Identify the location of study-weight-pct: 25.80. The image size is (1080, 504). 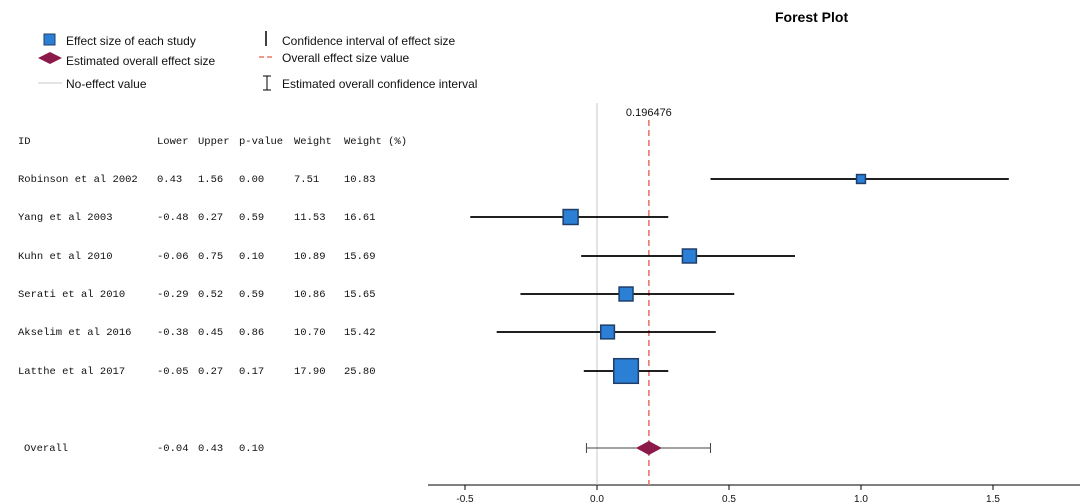
(360, 372).